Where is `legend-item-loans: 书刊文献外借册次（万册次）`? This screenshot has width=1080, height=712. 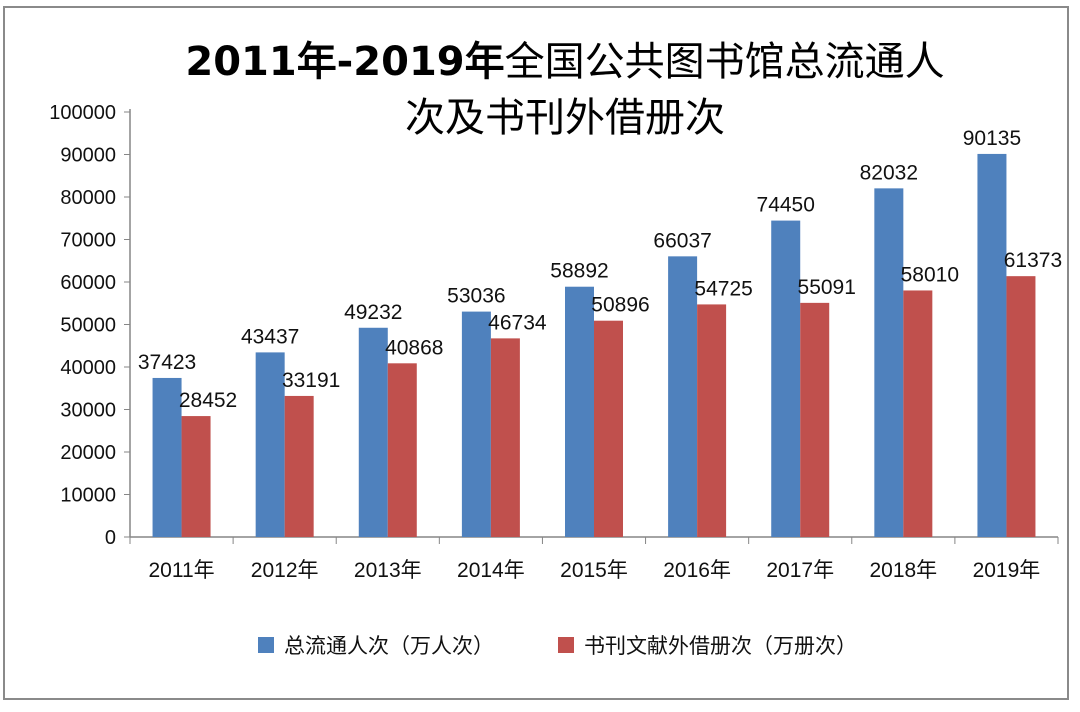
legend-item-loans: 书刊文献外借册次（万册次） is located at coordinates (707, 645).